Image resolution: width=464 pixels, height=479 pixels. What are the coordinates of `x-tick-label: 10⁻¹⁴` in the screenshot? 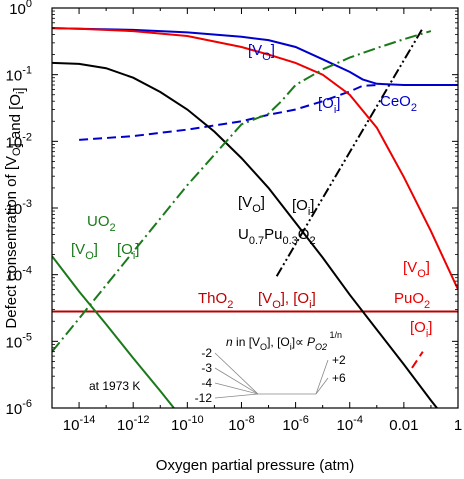 It's located at (79, 424).